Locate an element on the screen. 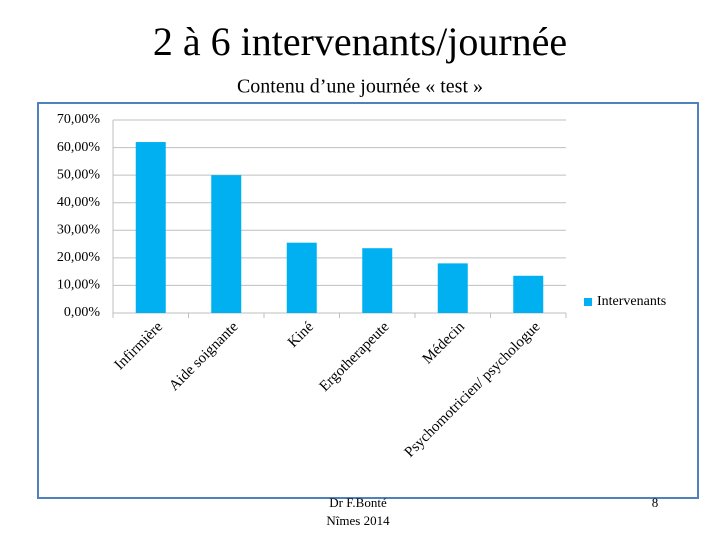 This screenshot has width=720, height=540. y-tick-label: 10,00% is located at coordinates (79, 285).